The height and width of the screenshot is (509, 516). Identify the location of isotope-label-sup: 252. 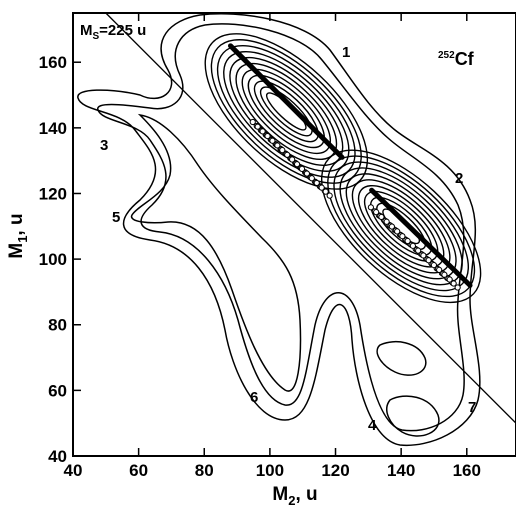
(446, 55).